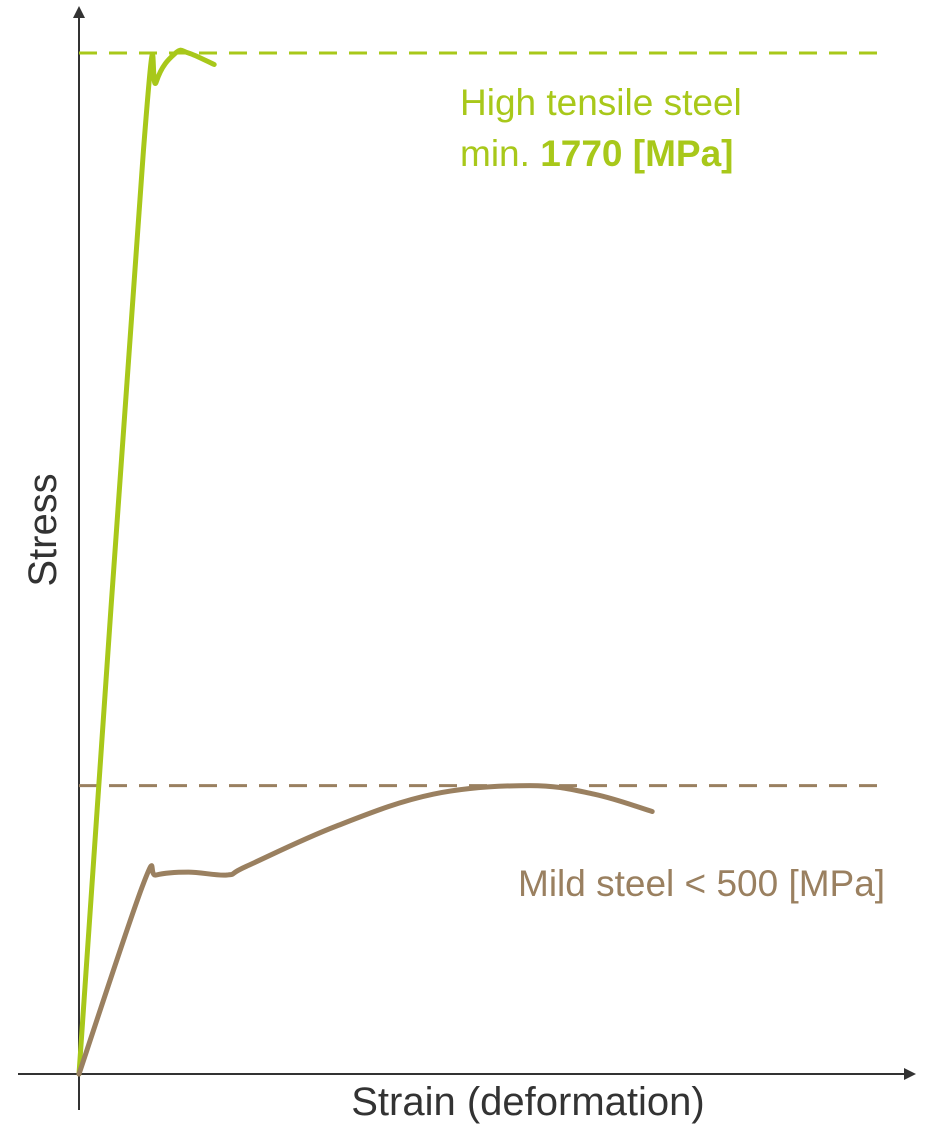  Describe the element at coordinates (43, 529) in the screenshot. I see `y-axis-label: Stress` at that location.